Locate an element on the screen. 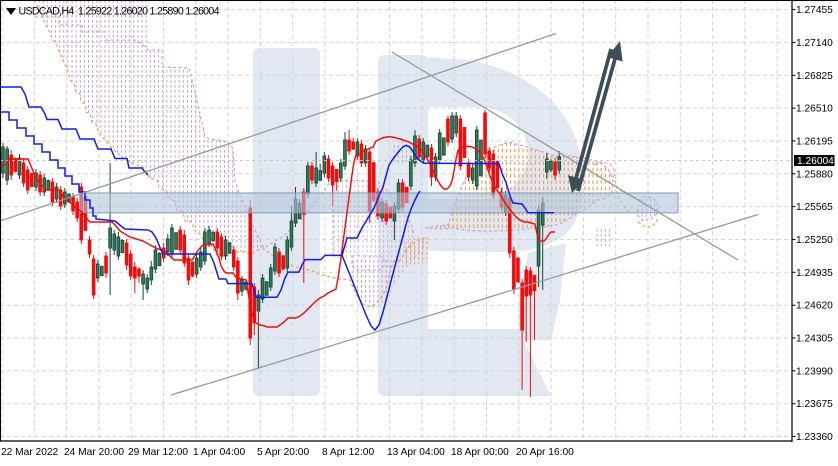 This screenshot has width=838, height=466. svg-text: 1.27455 is located at coordinates (814, 10).